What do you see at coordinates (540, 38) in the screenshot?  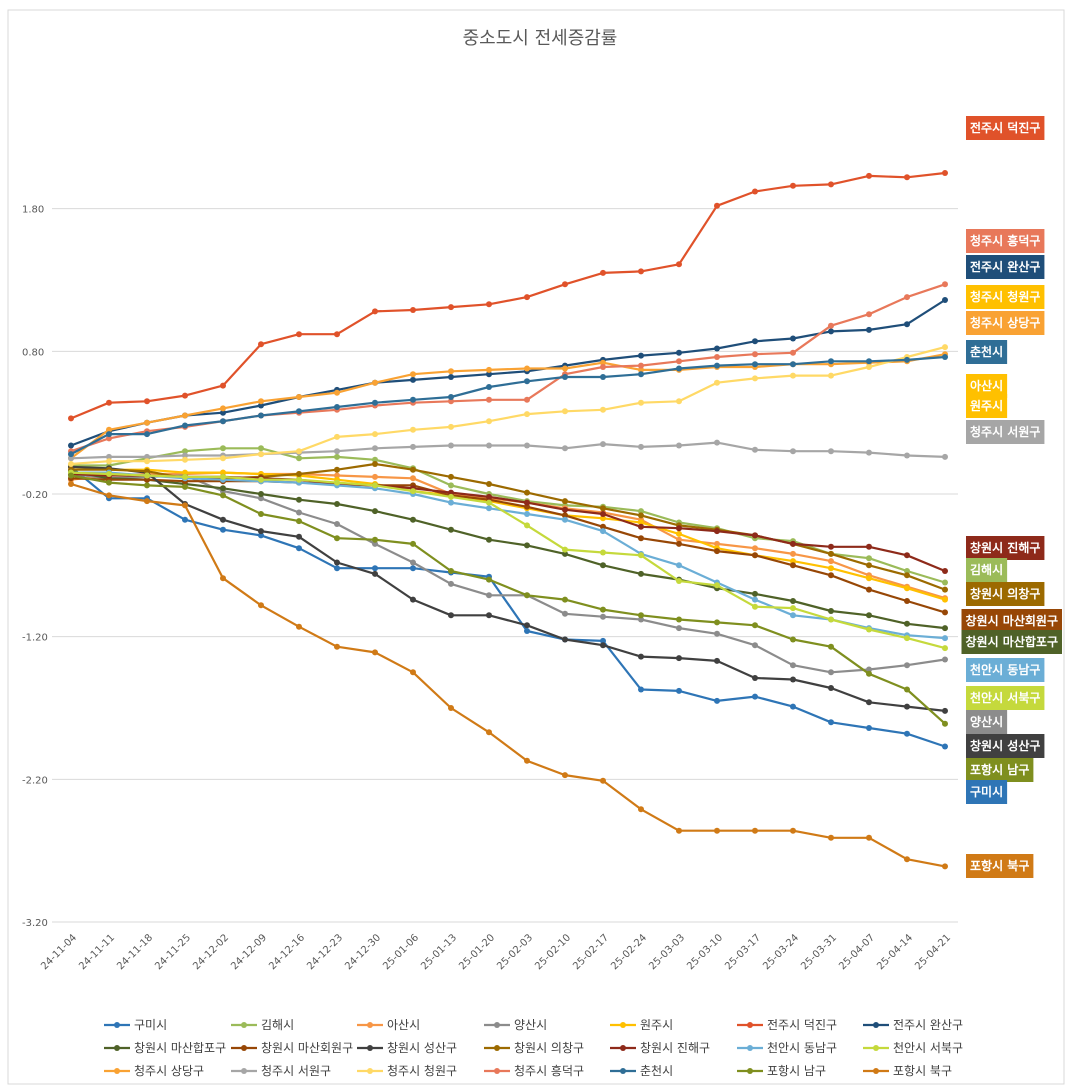 I see `chart-title: 중소도시 전세증감률` at bounding box center [540, 38].